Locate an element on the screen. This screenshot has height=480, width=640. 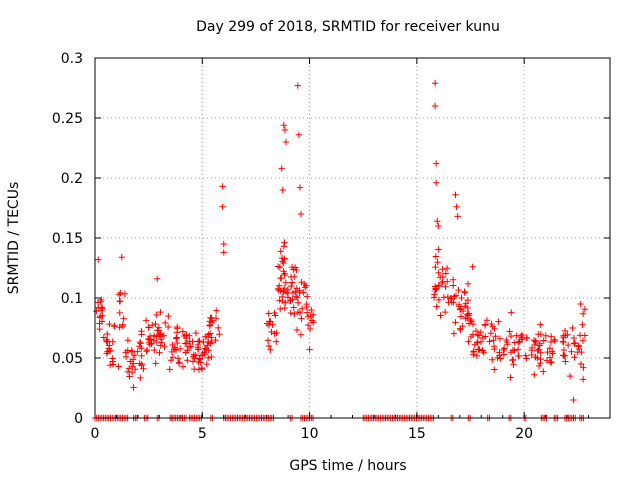
y-tick-label: 0.15 is located at coordinates (67, 239).